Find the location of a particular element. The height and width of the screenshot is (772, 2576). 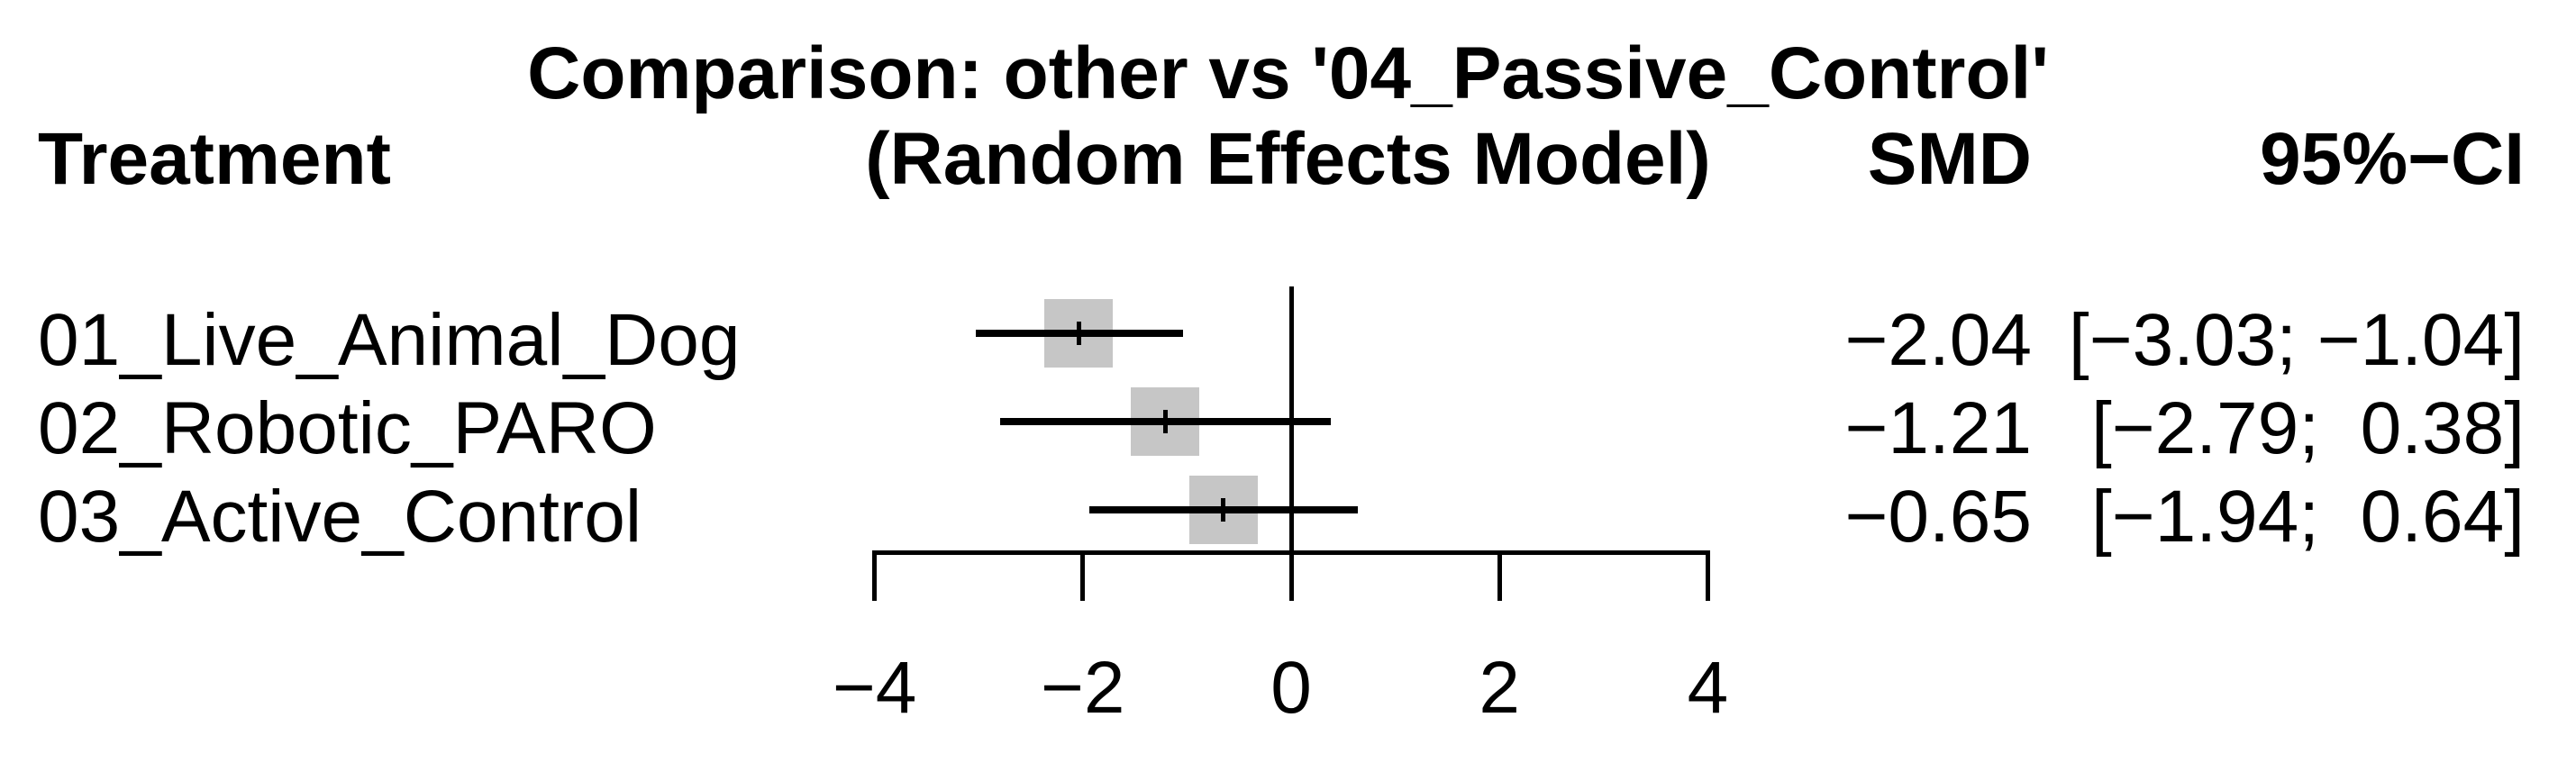

ci-value: [−2.79; 0.38] is located at coordinates (2308, 428).